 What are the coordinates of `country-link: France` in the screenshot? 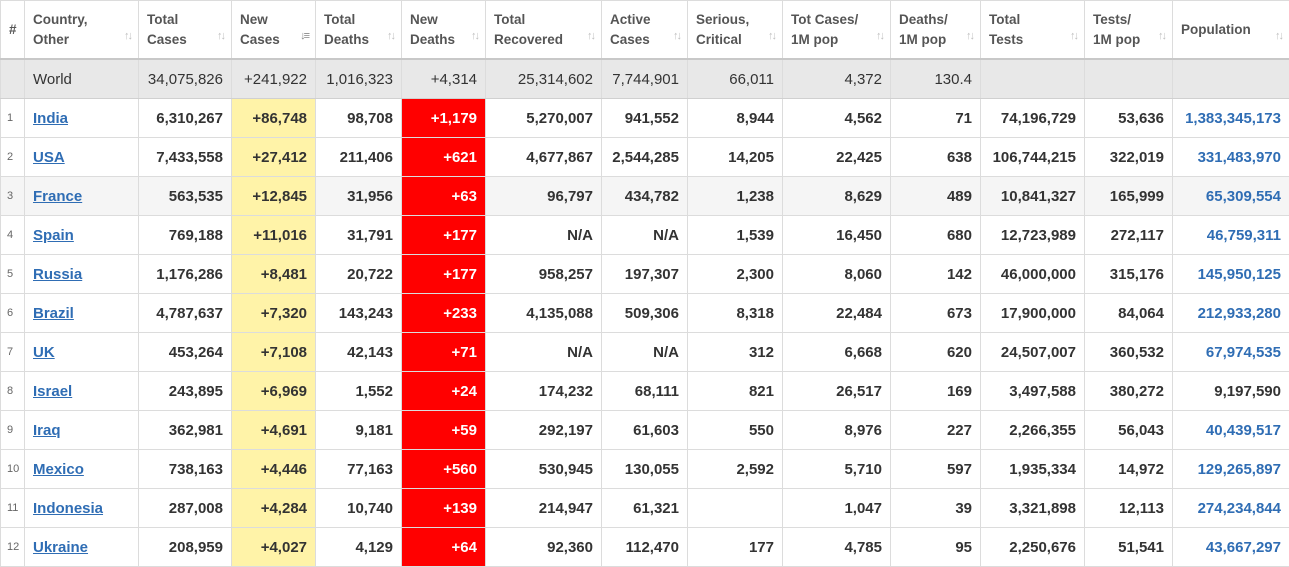 It's located at (57, 196).